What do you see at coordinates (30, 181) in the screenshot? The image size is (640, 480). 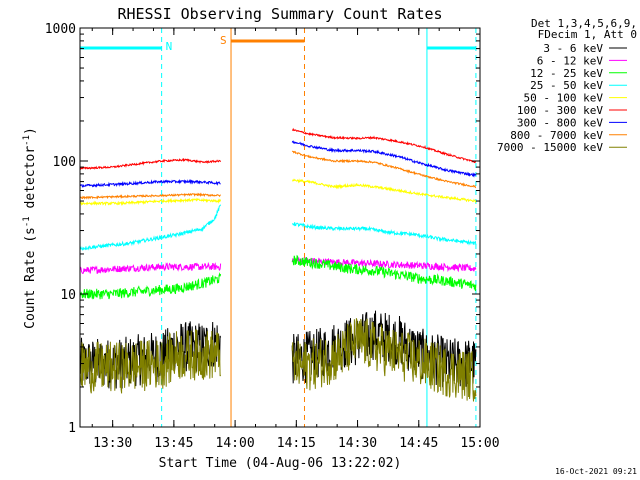 I see `y-axis-label-part2: detector` at bounding box center [30, 181].